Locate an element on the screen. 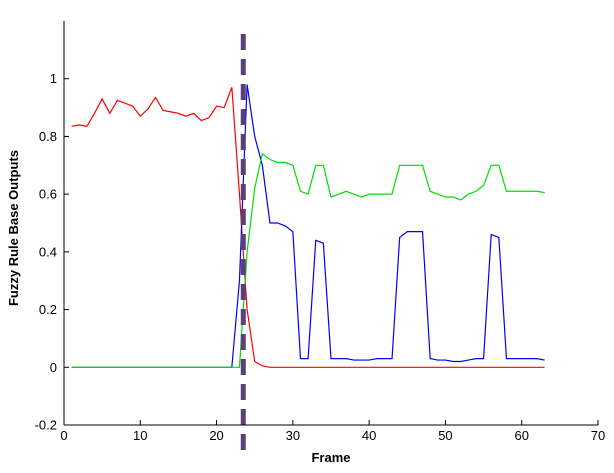 Image resolution: width=614 pixels, height=473 pixels. x-tick-label: 20 is located at coordinates (216, 435).